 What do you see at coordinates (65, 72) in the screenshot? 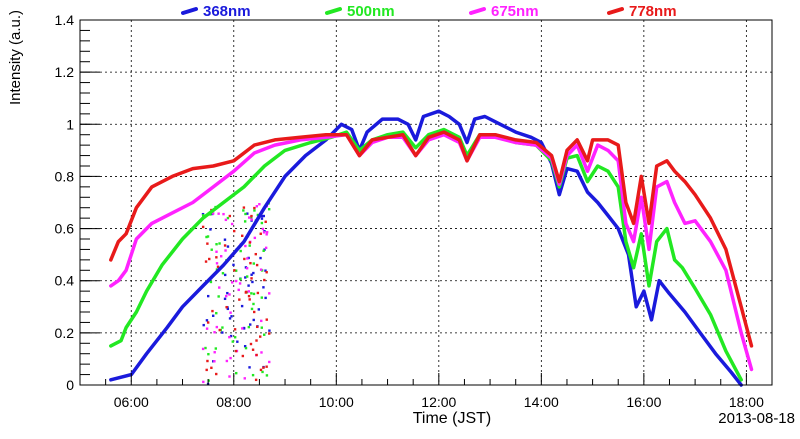
I see `y-tick-label: 1.2` at bounding box center [65, 72].